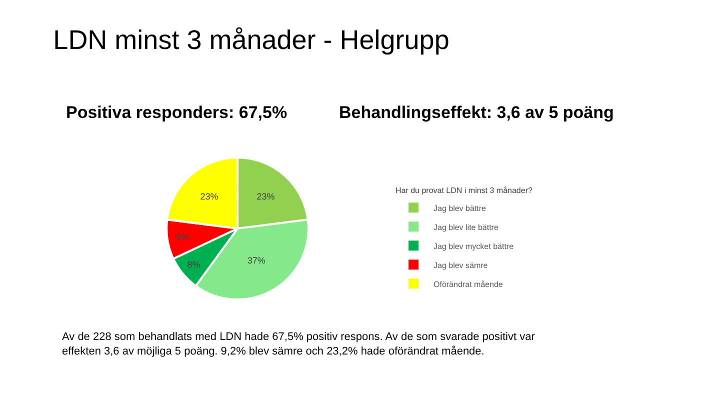  I want to click on text: Av de 228 som behandlats med LDN hade 67,5% positiv respons. Av de som svarade positivt var effekten 3,6 av möjliga 5 poäng. 9,2% blev sämre och 23,2% hade oförändrat mående., so click(299, 344).